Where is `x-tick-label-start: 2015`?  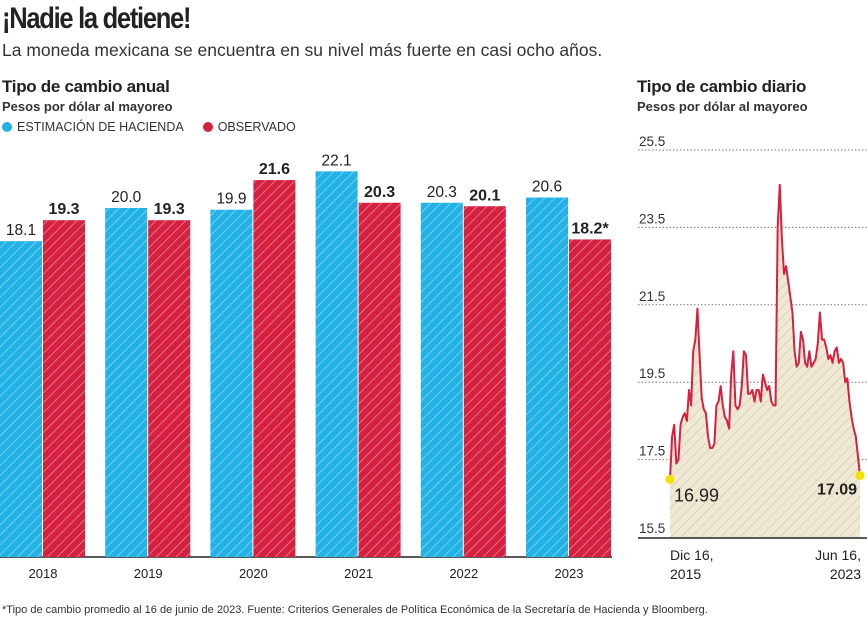 x-tick-label-start: 2015 is located at coordinates (685, 574).